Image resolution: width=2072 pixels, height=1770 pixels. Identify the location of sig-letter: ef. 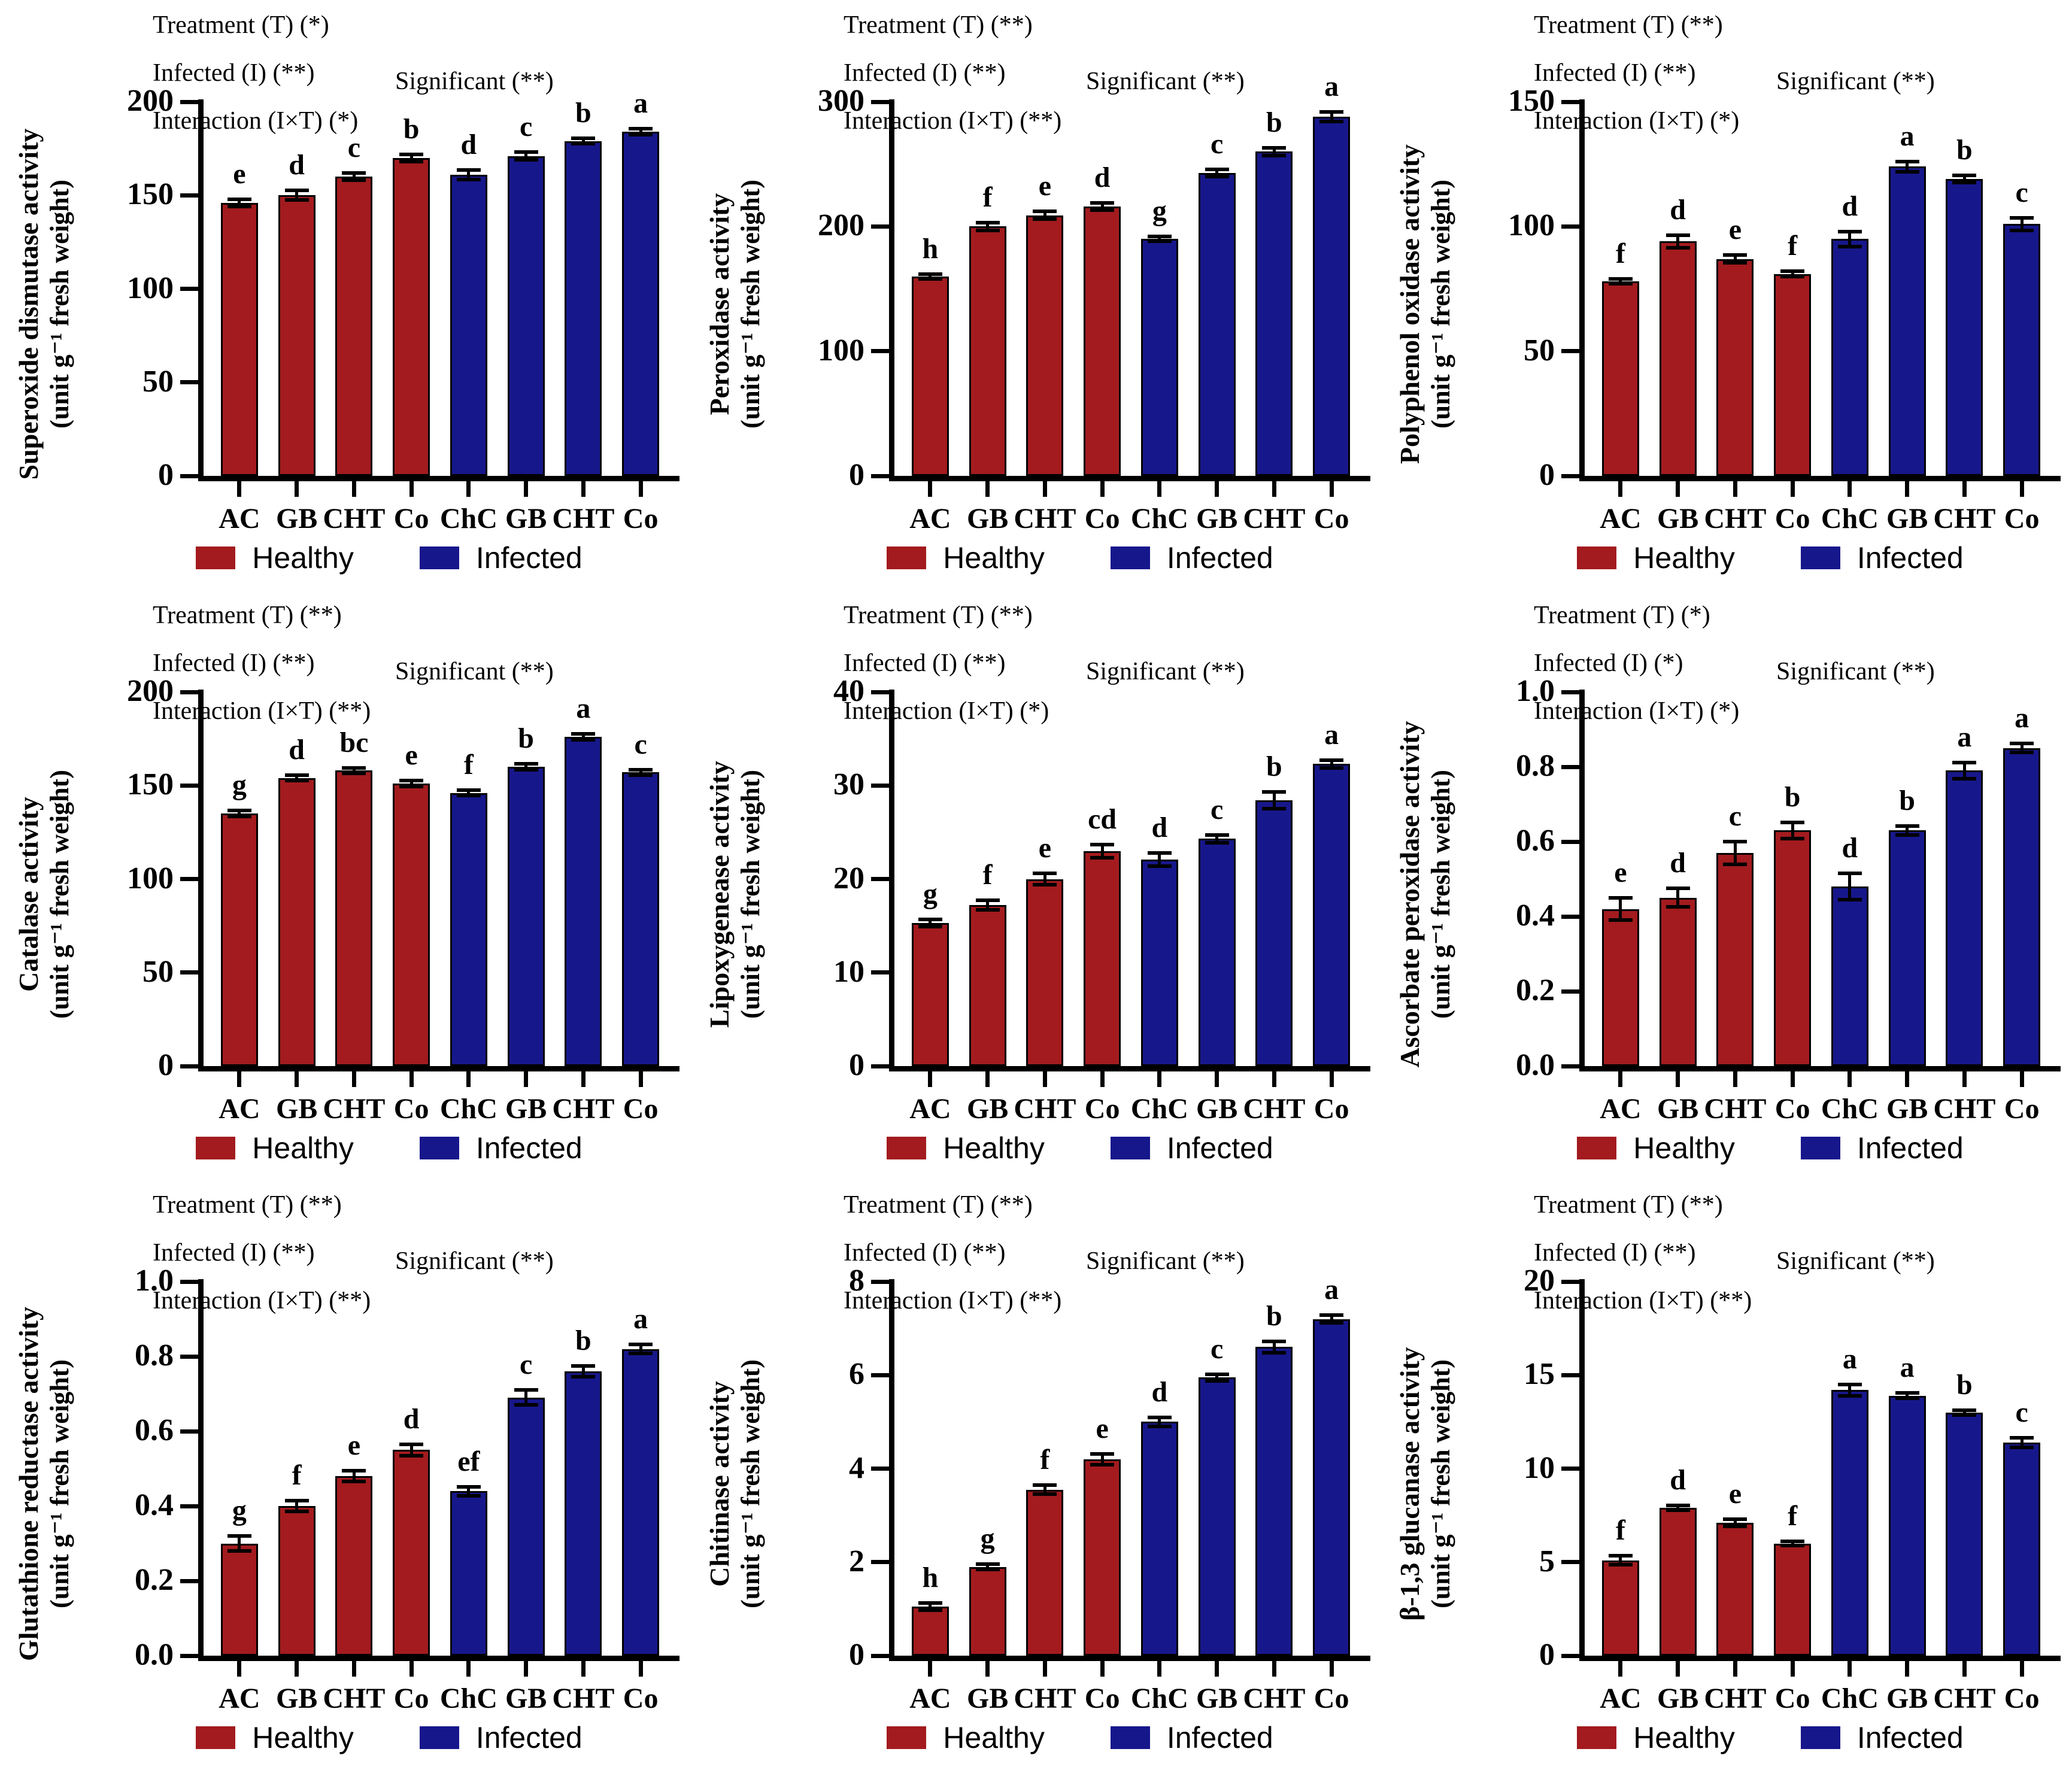
(468, 1461).